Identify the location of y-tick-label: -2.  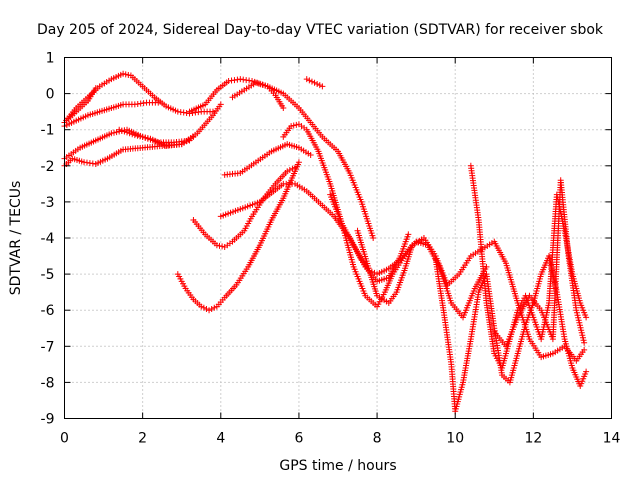
(48, 167).